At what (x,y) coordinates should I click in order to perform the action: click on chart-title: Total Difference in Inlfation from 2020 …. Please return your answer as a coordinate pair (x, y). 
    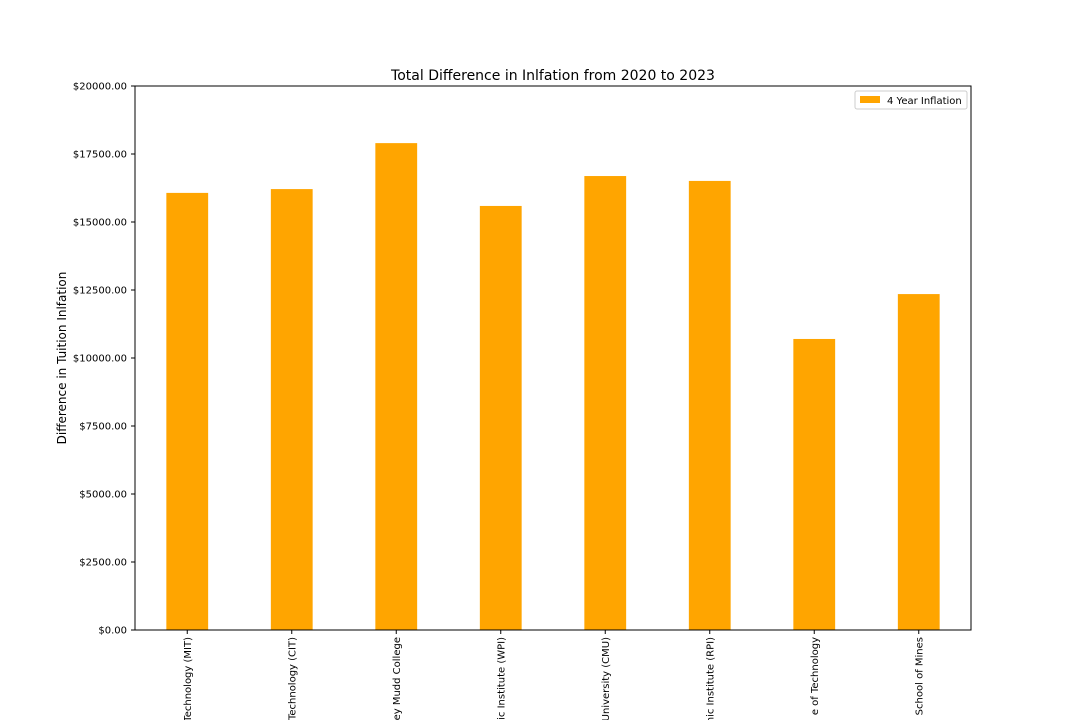
    Looking at the image, I should click on (552, 76).